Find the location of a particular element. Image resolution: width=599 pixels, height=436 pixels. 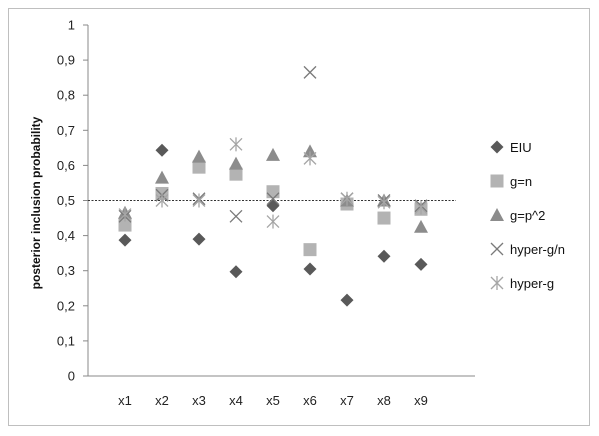

legend-label: g=p^2 is located at coordinates (527, 215).